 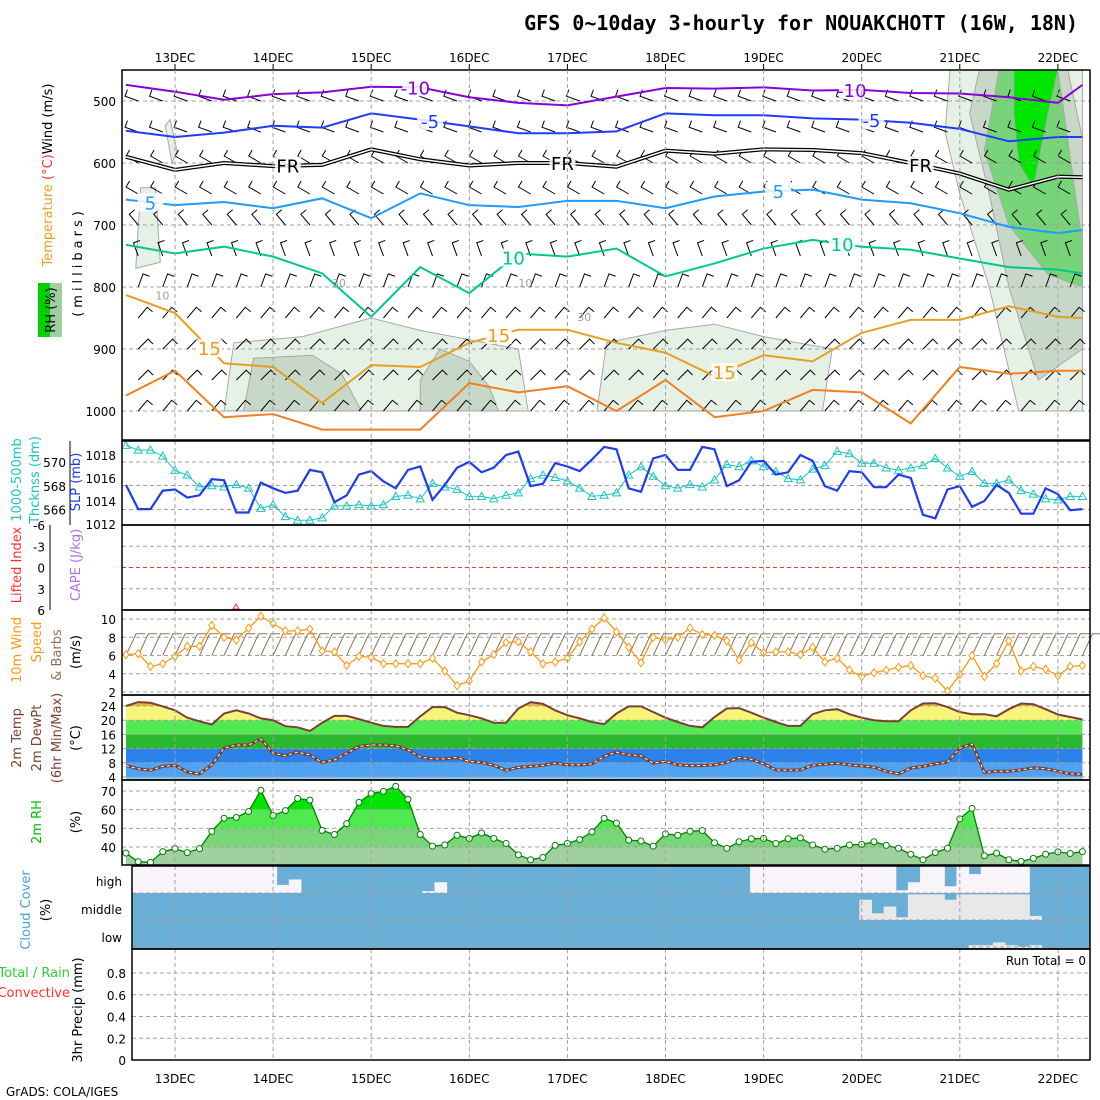 I want to click on dewpt2m-label: 2m DewPt, so click(x=37, y=738).